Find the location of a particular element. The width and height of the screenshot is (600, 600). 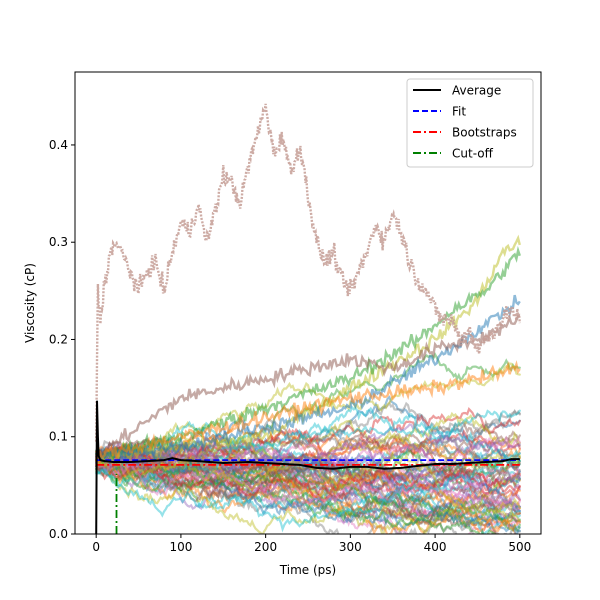

legend-label-0: Average is located at coordinates (476, 91).